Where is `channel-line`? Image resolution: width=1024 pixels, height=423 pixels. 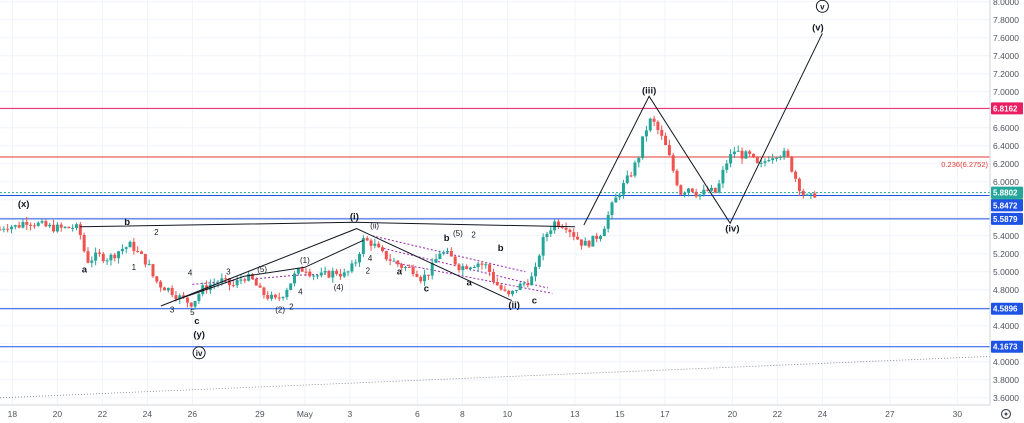 channel-line is located at coordinates (473, 278).